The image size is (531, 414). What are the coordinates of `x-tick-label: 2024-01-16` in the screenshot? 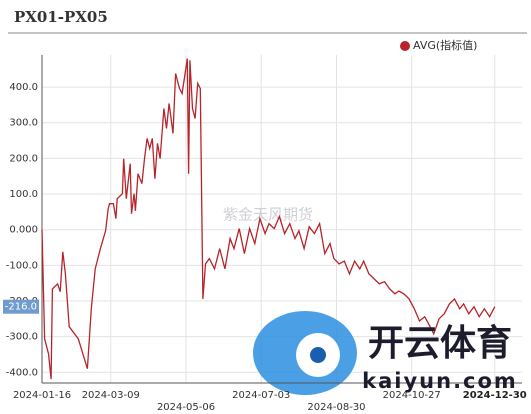 It's located at (42, 395).